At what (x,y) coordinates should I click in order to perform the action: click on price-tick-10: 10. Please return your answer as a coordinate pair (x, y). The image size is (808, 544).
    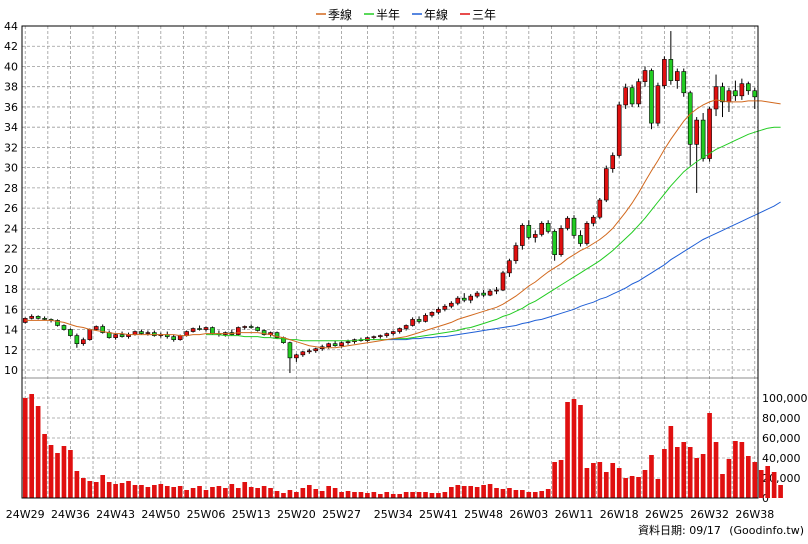
    Looking at the image, I should click on (11, 370).